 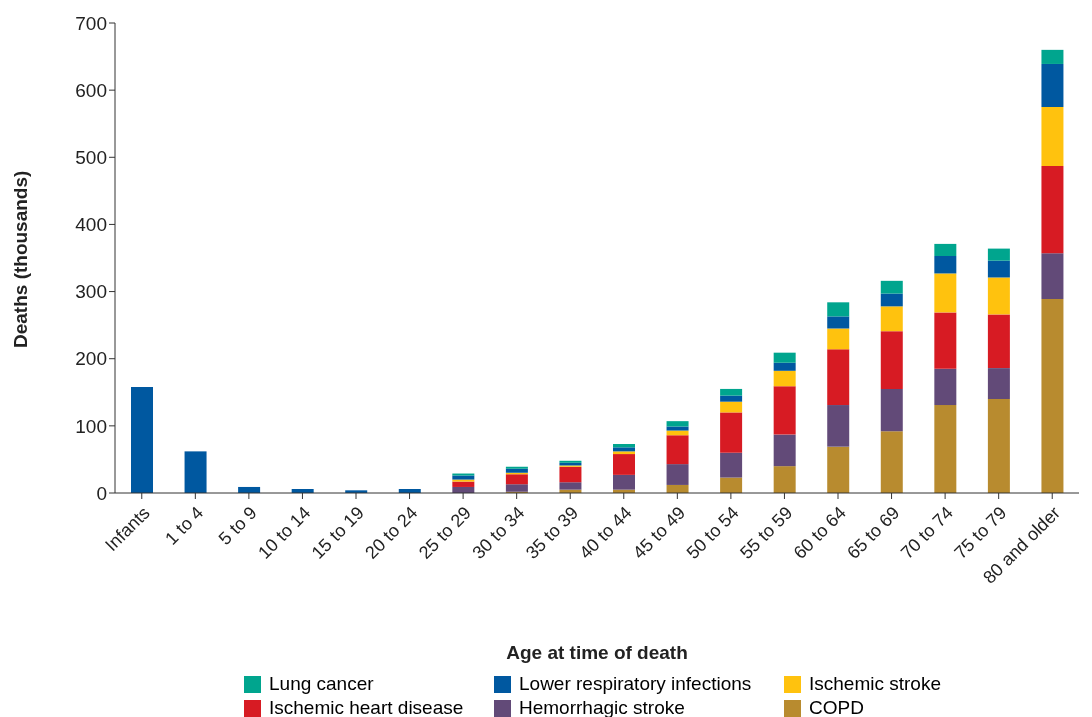 I want to click on y-tick-label: 100, so click(x=91, y=426).